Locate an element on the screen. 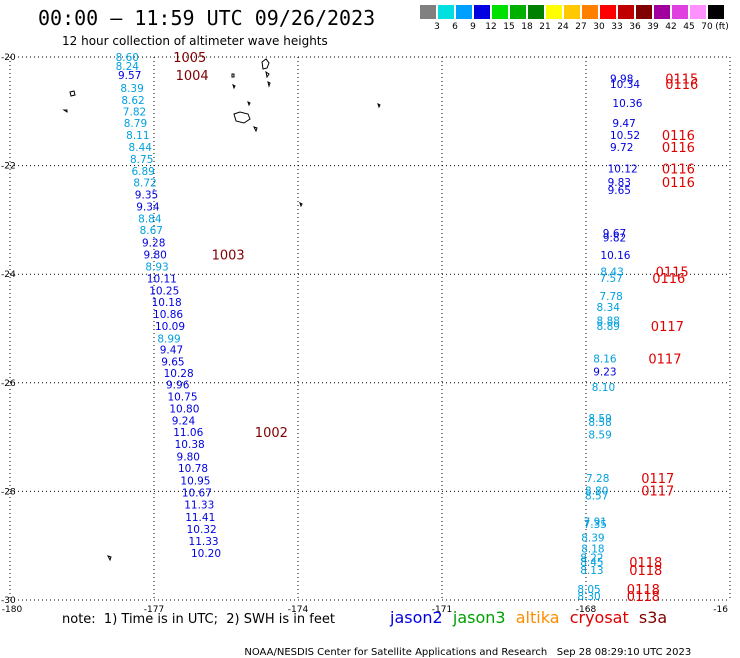 This screenshot has height=658, width=740. satellite-s3a: s3a is located at coordinates (653, 617).